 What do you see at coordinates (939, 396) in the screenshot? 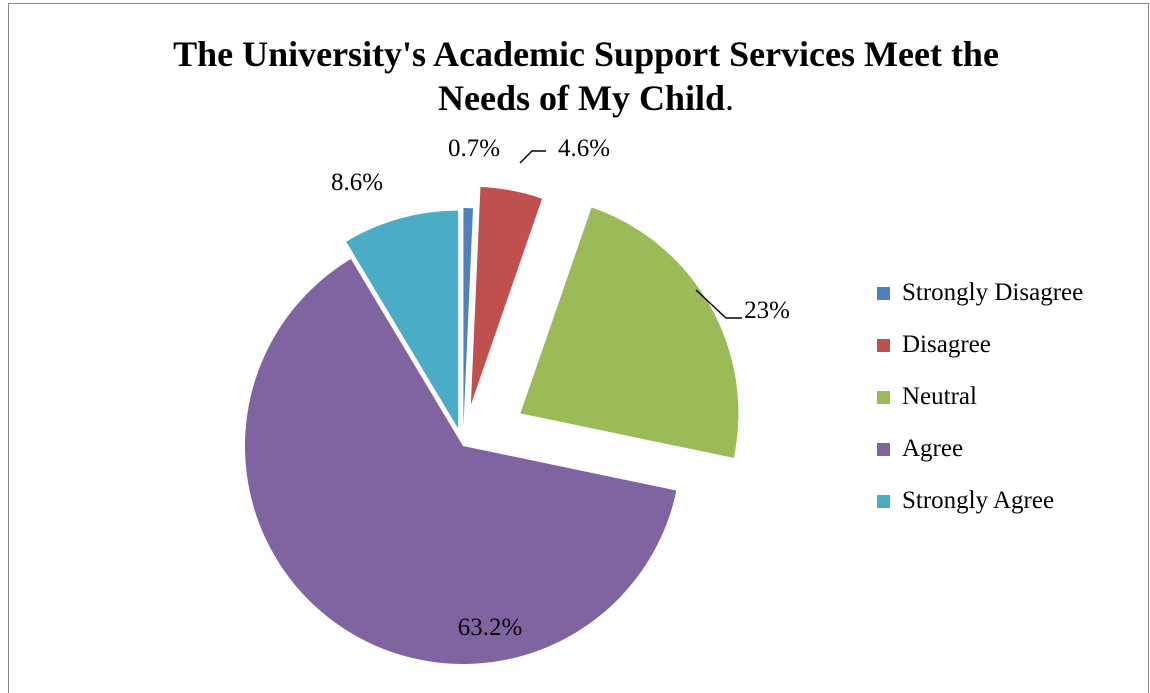
I see `legend-label: Neutral` at bounding box center [939, 396].